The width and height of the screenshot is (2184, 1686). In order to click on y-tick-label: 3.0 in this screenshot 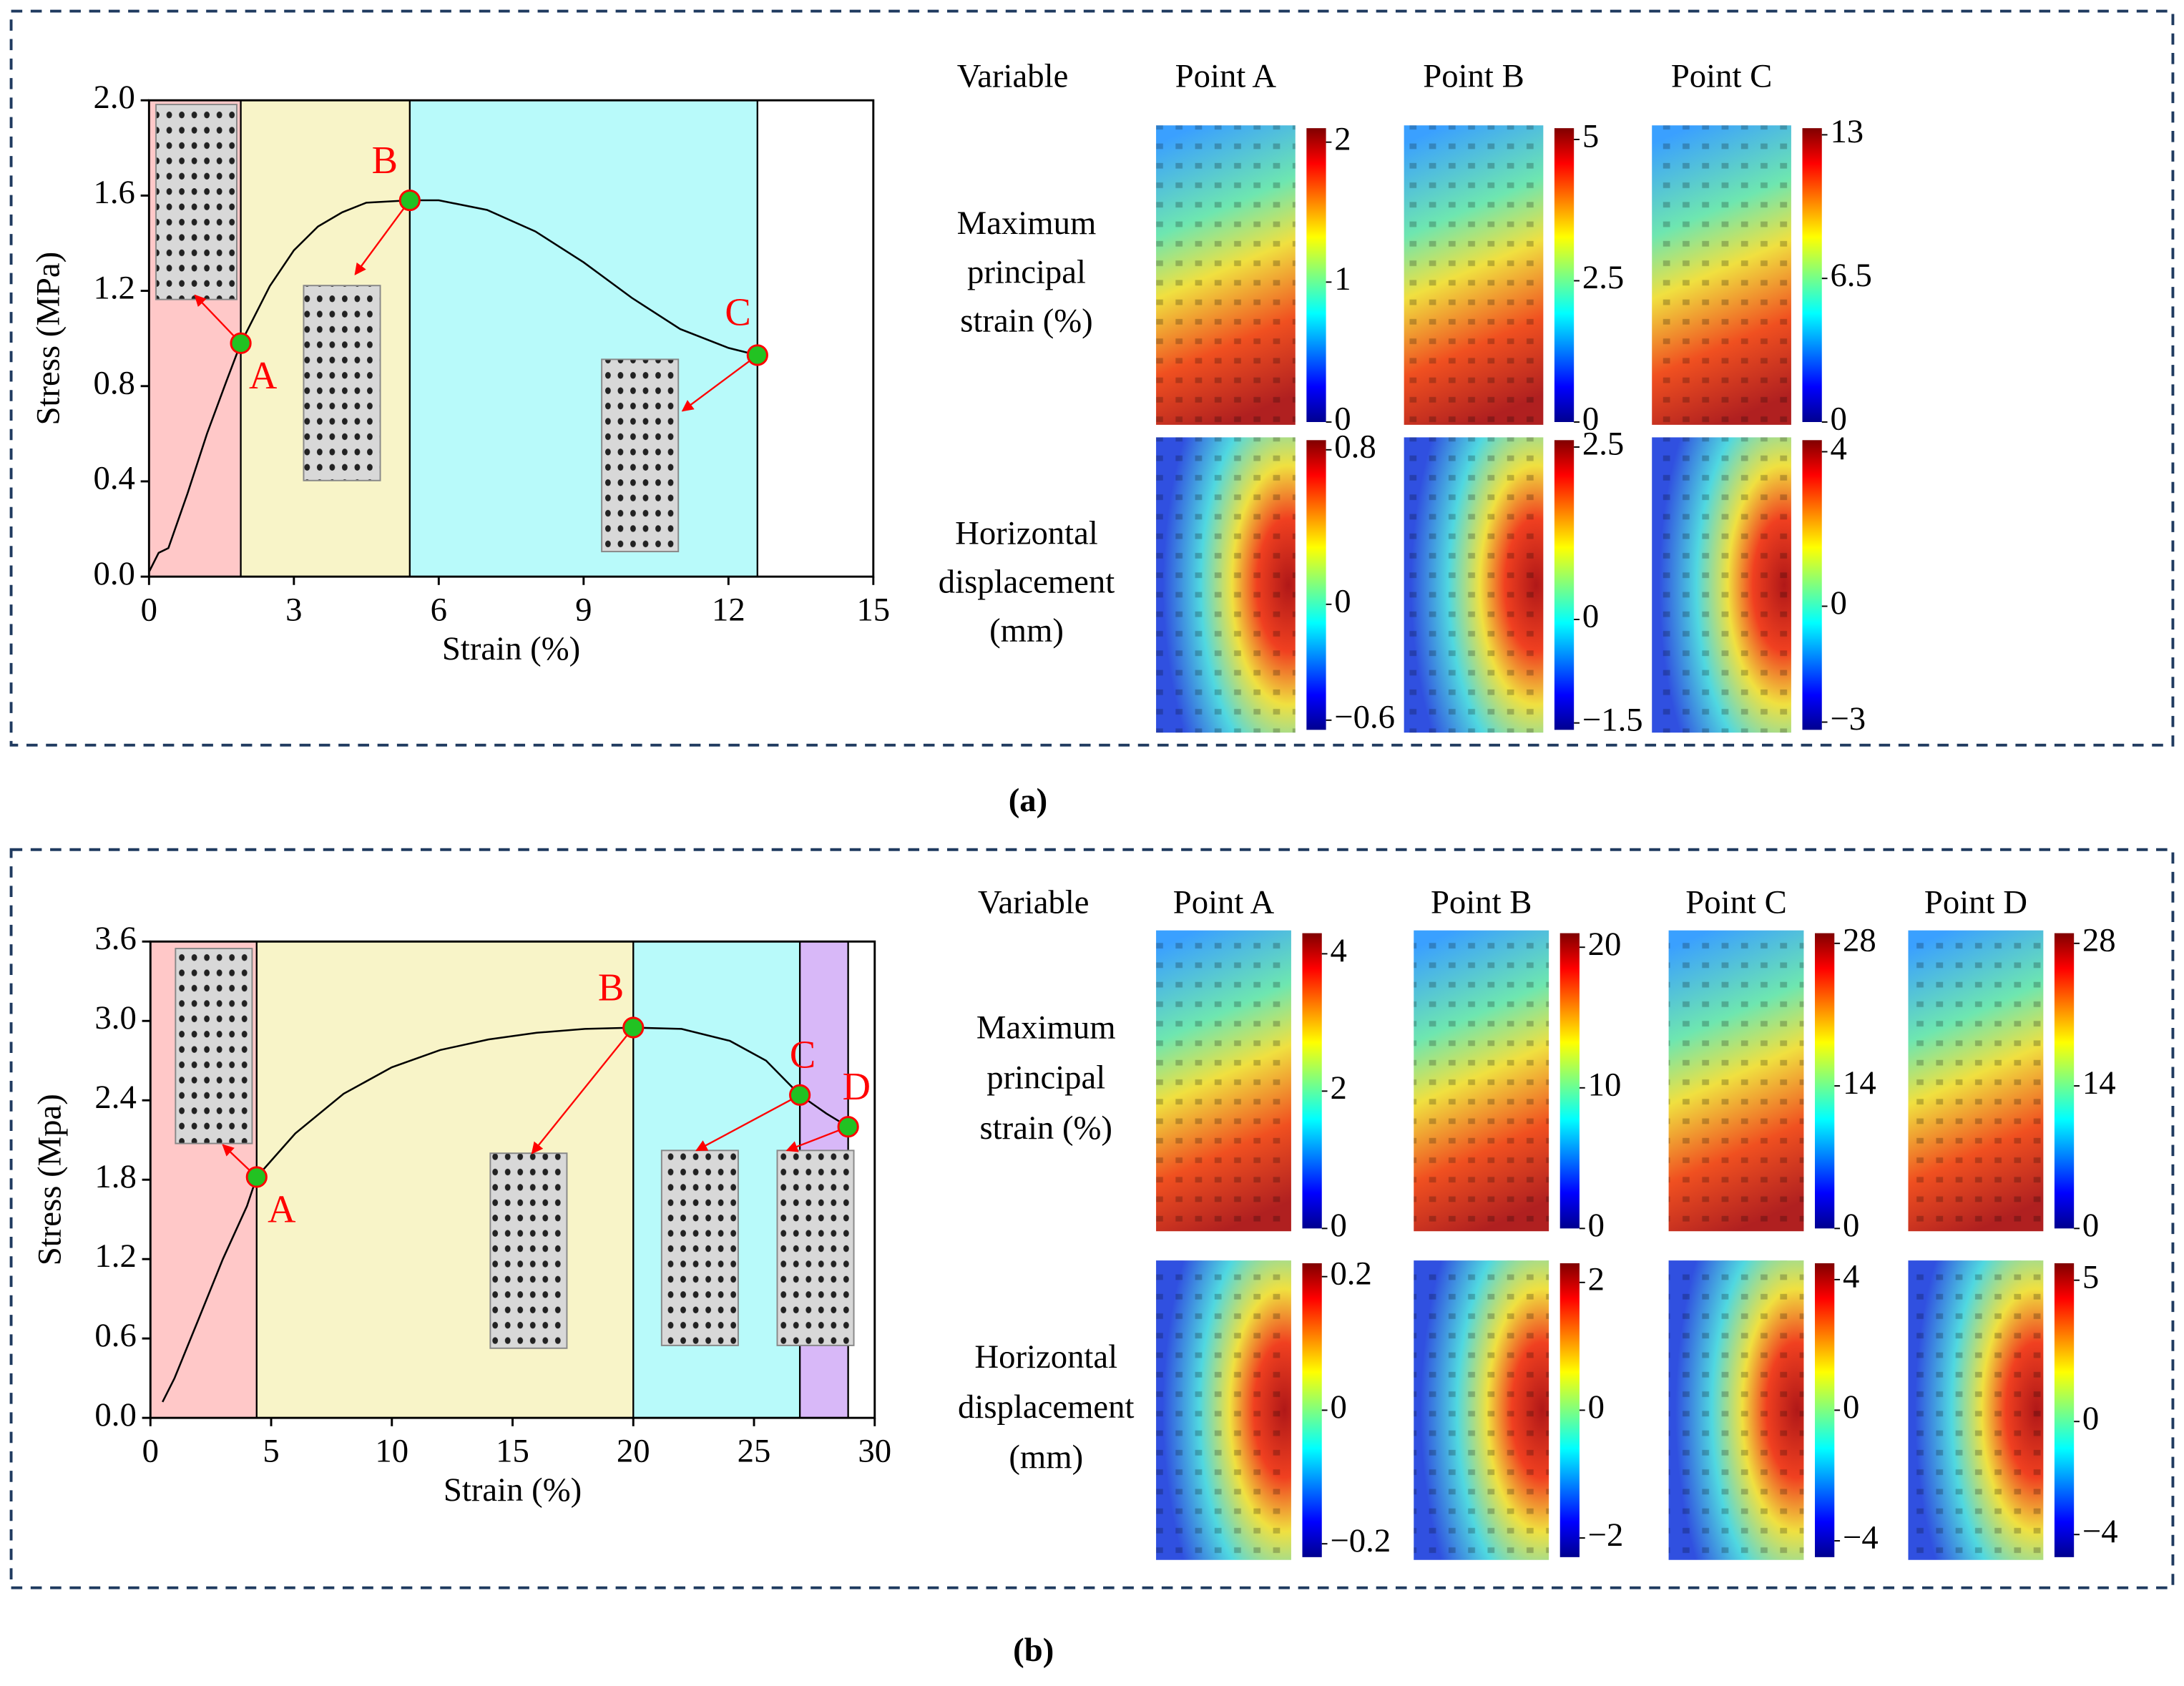, I will do `click(115, 1018)`.